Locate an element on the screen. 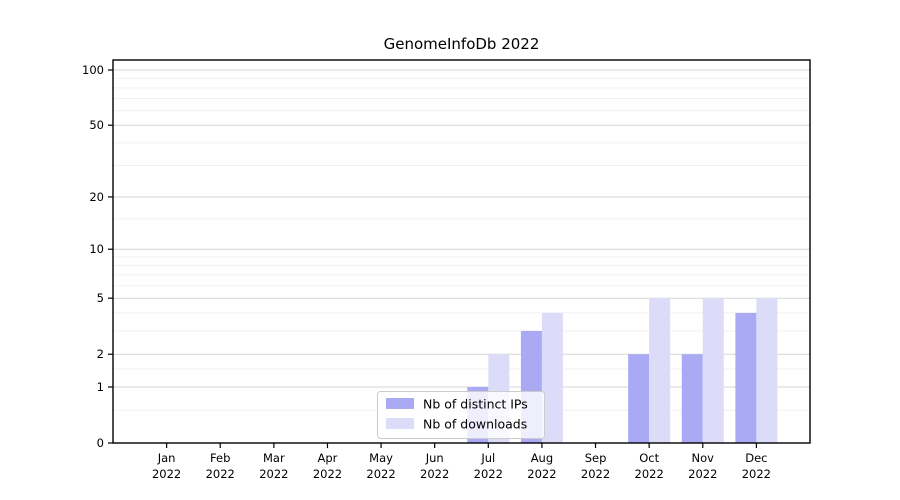 Image resolution: width=900 pixels, height=500 pixels. x-tick-label: Sep 2022 is located at coordinates (595, 466).